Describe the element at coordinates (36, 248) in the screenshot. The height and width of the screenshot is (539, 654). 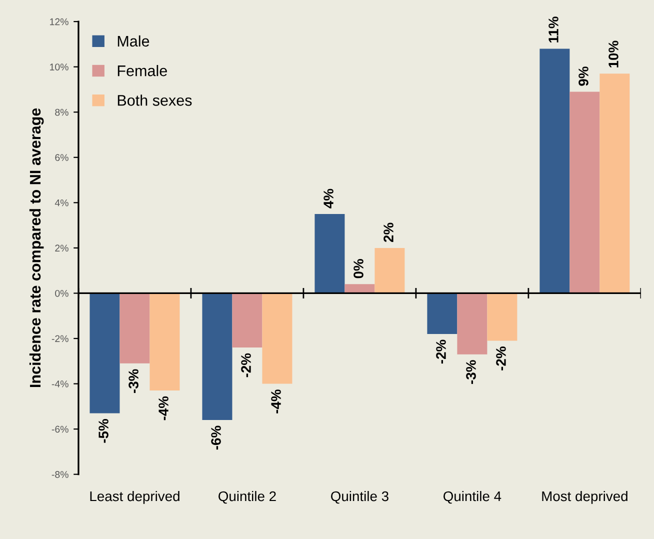
I see `y-axis-title: Incidence rate compared to NI average` at that location.